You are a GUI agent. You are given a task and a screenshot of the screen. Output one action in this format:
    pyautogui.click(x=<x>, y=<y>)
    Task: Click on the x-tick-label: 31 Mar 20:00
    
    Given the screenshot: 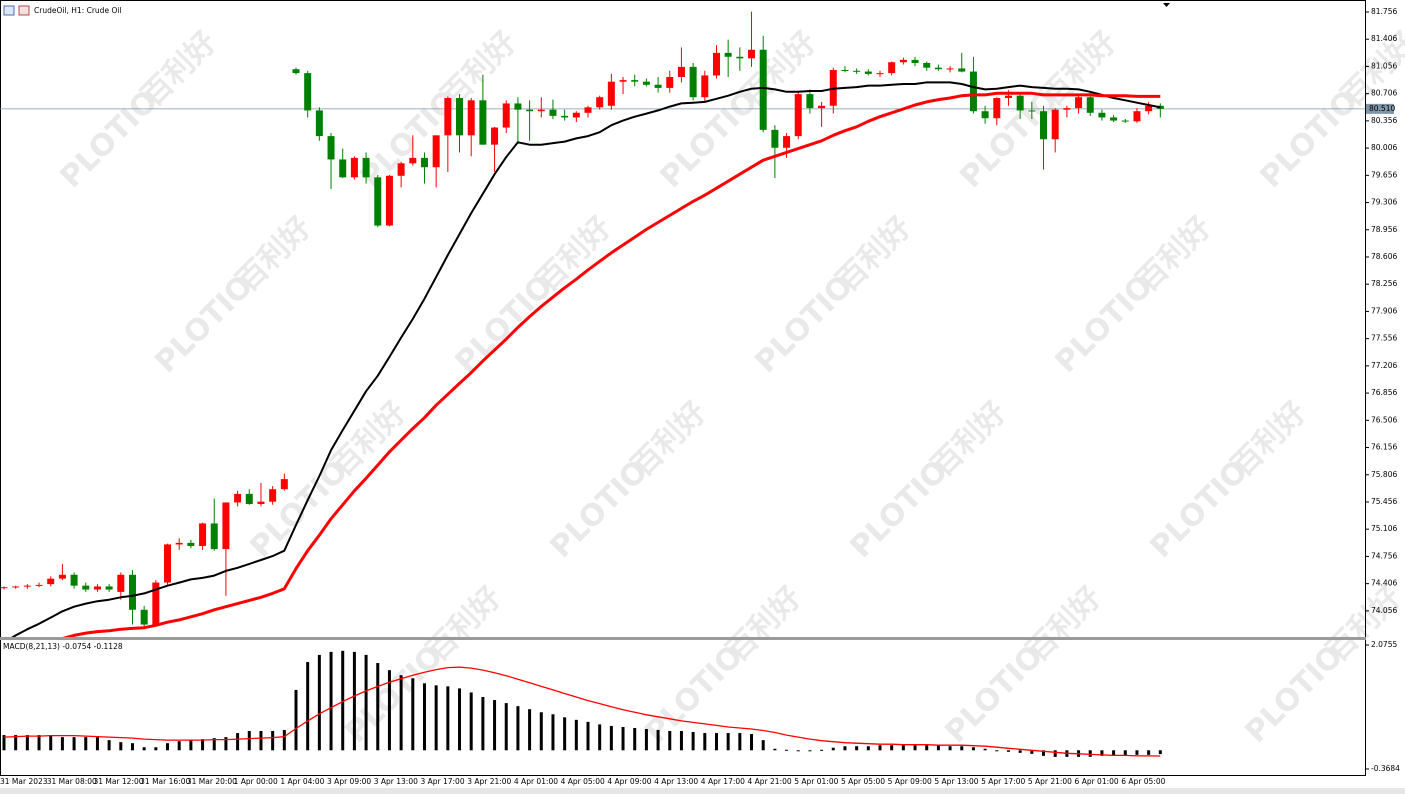 What is the action you would take?
    pyautogui.click(x=212, y=781)
    